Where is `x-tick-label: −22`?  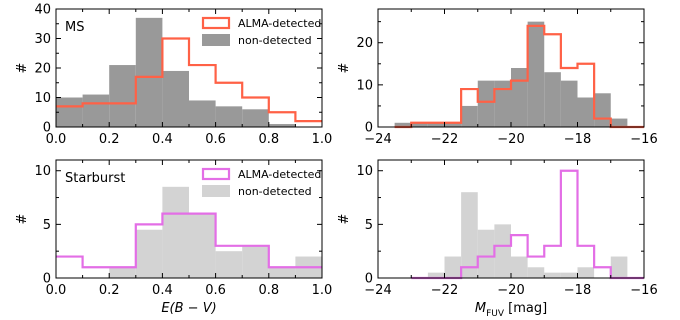 x-tick-label: −22 is located at coordinates (444, 139).